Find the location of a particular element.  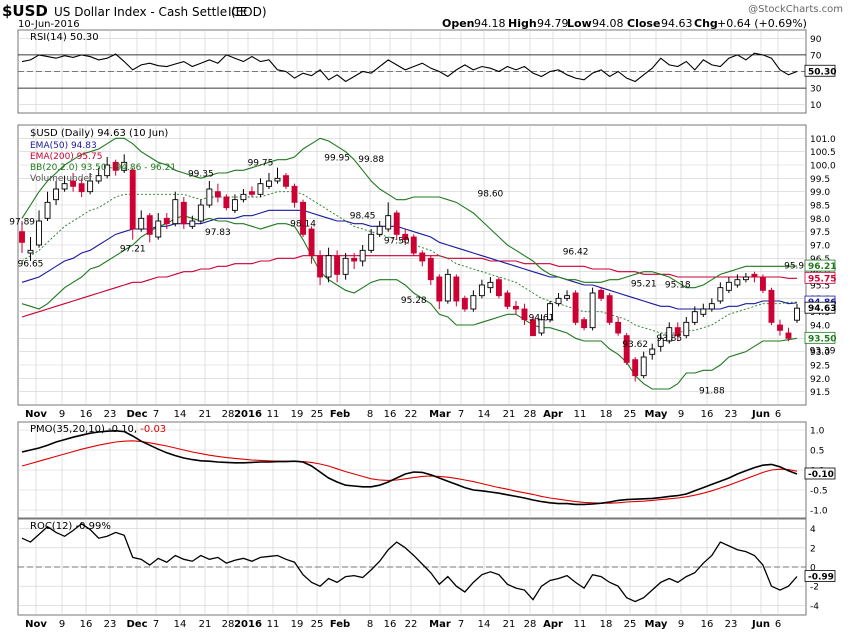

price-last-value-tag: 95.75 is located at coordinates (822, 279).